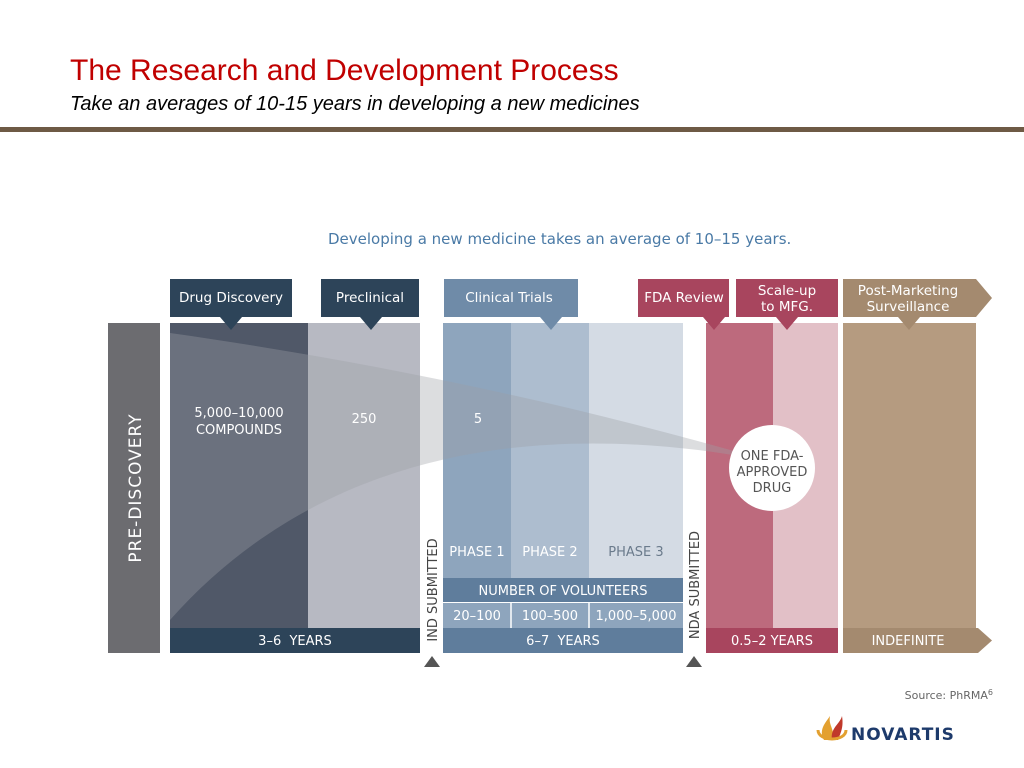 The width and height of the screenshot is (1024, 768). I want to click on phase2-column, so click(550, 450).